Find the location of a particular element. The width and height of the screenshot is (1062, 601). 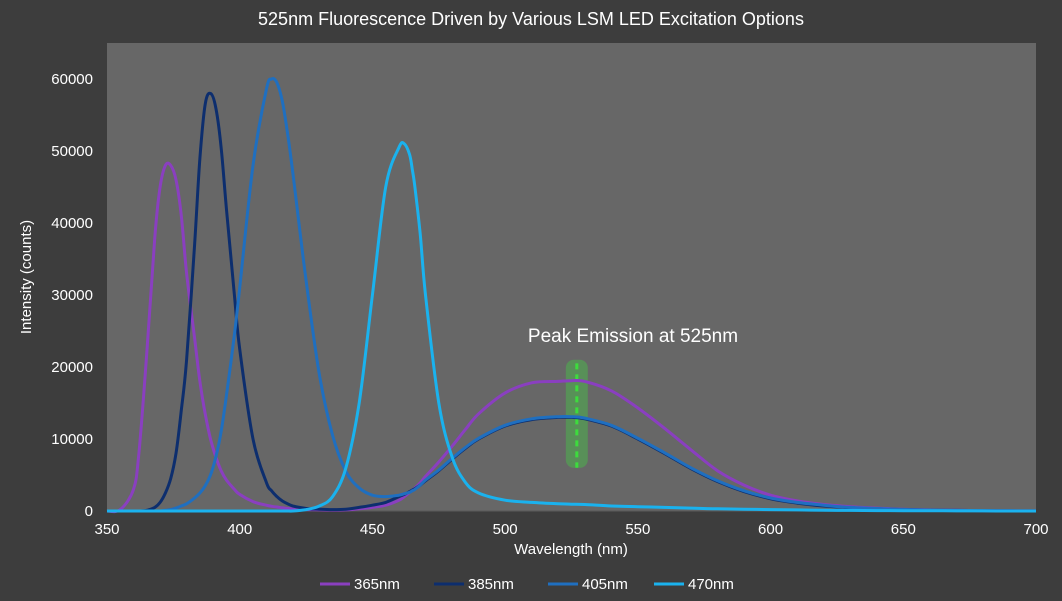

y-tick-label: 50000 is located at coordinates (72, 151).